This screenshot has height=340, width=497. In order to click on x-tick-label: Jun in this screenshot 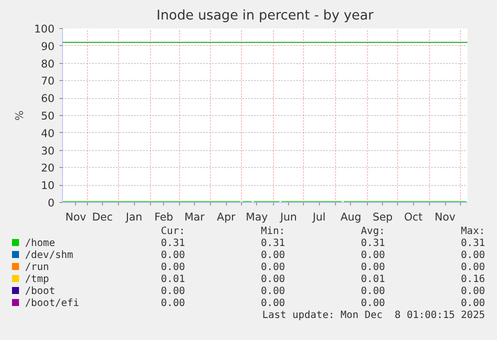, I will do `click(288, 217)`.